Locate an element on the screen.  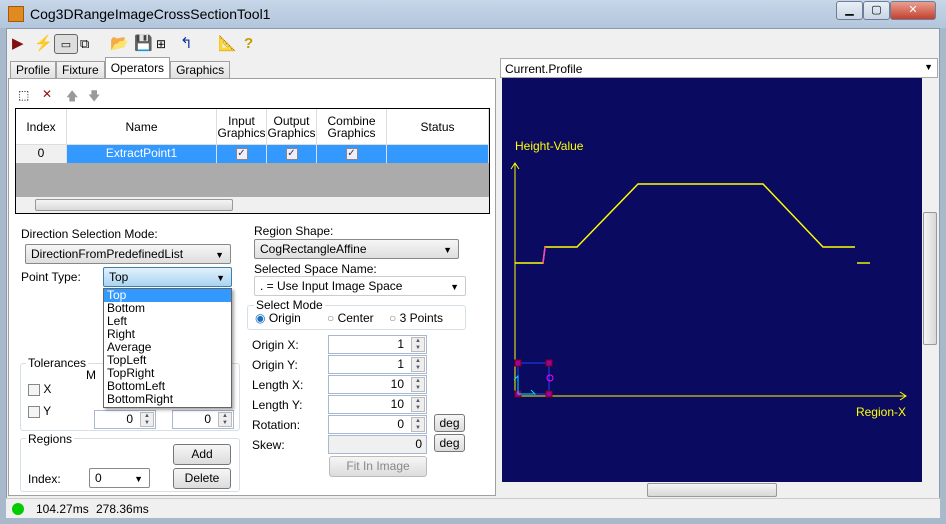
move-down-icon: 🡇 is located at coordinates (94, 96).